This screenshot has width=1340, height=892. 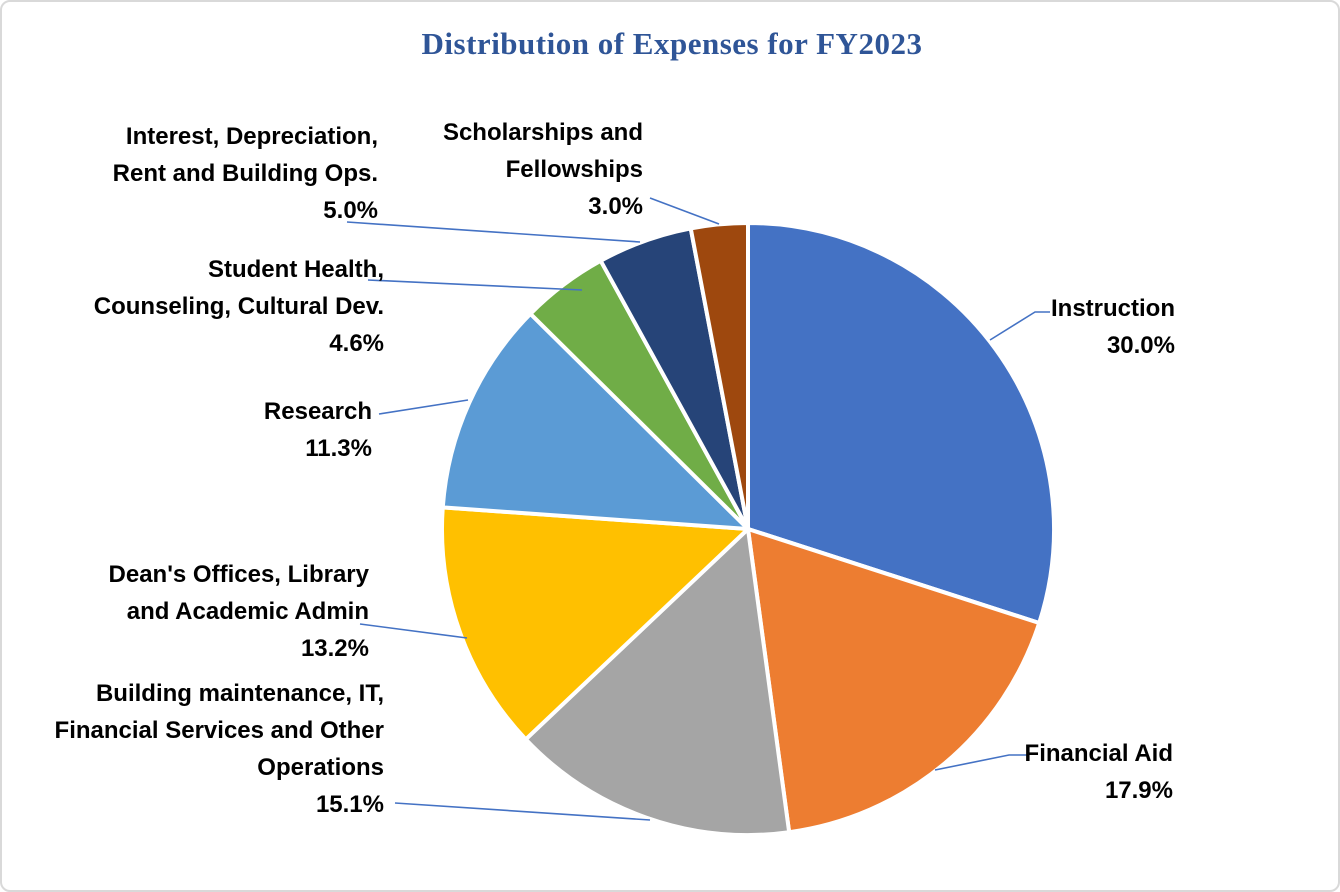 What do you see at coordinates (1019, 326) in the screenshot?
I see `leader-line-instruction` at bounding box center [1019, 326].